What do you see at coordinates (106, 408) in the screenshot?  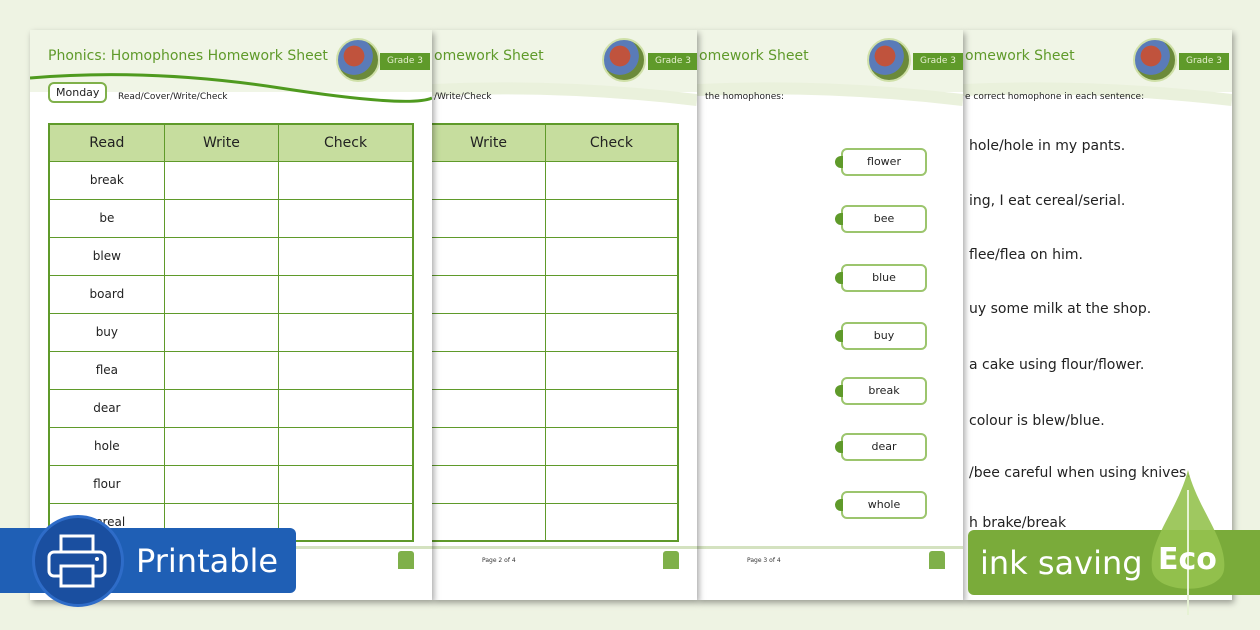 I see `read-word: dear` at bounding box center [106, 408].